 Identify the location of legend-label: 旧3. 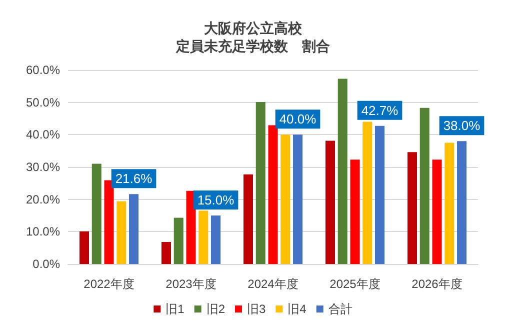
(256, 309).